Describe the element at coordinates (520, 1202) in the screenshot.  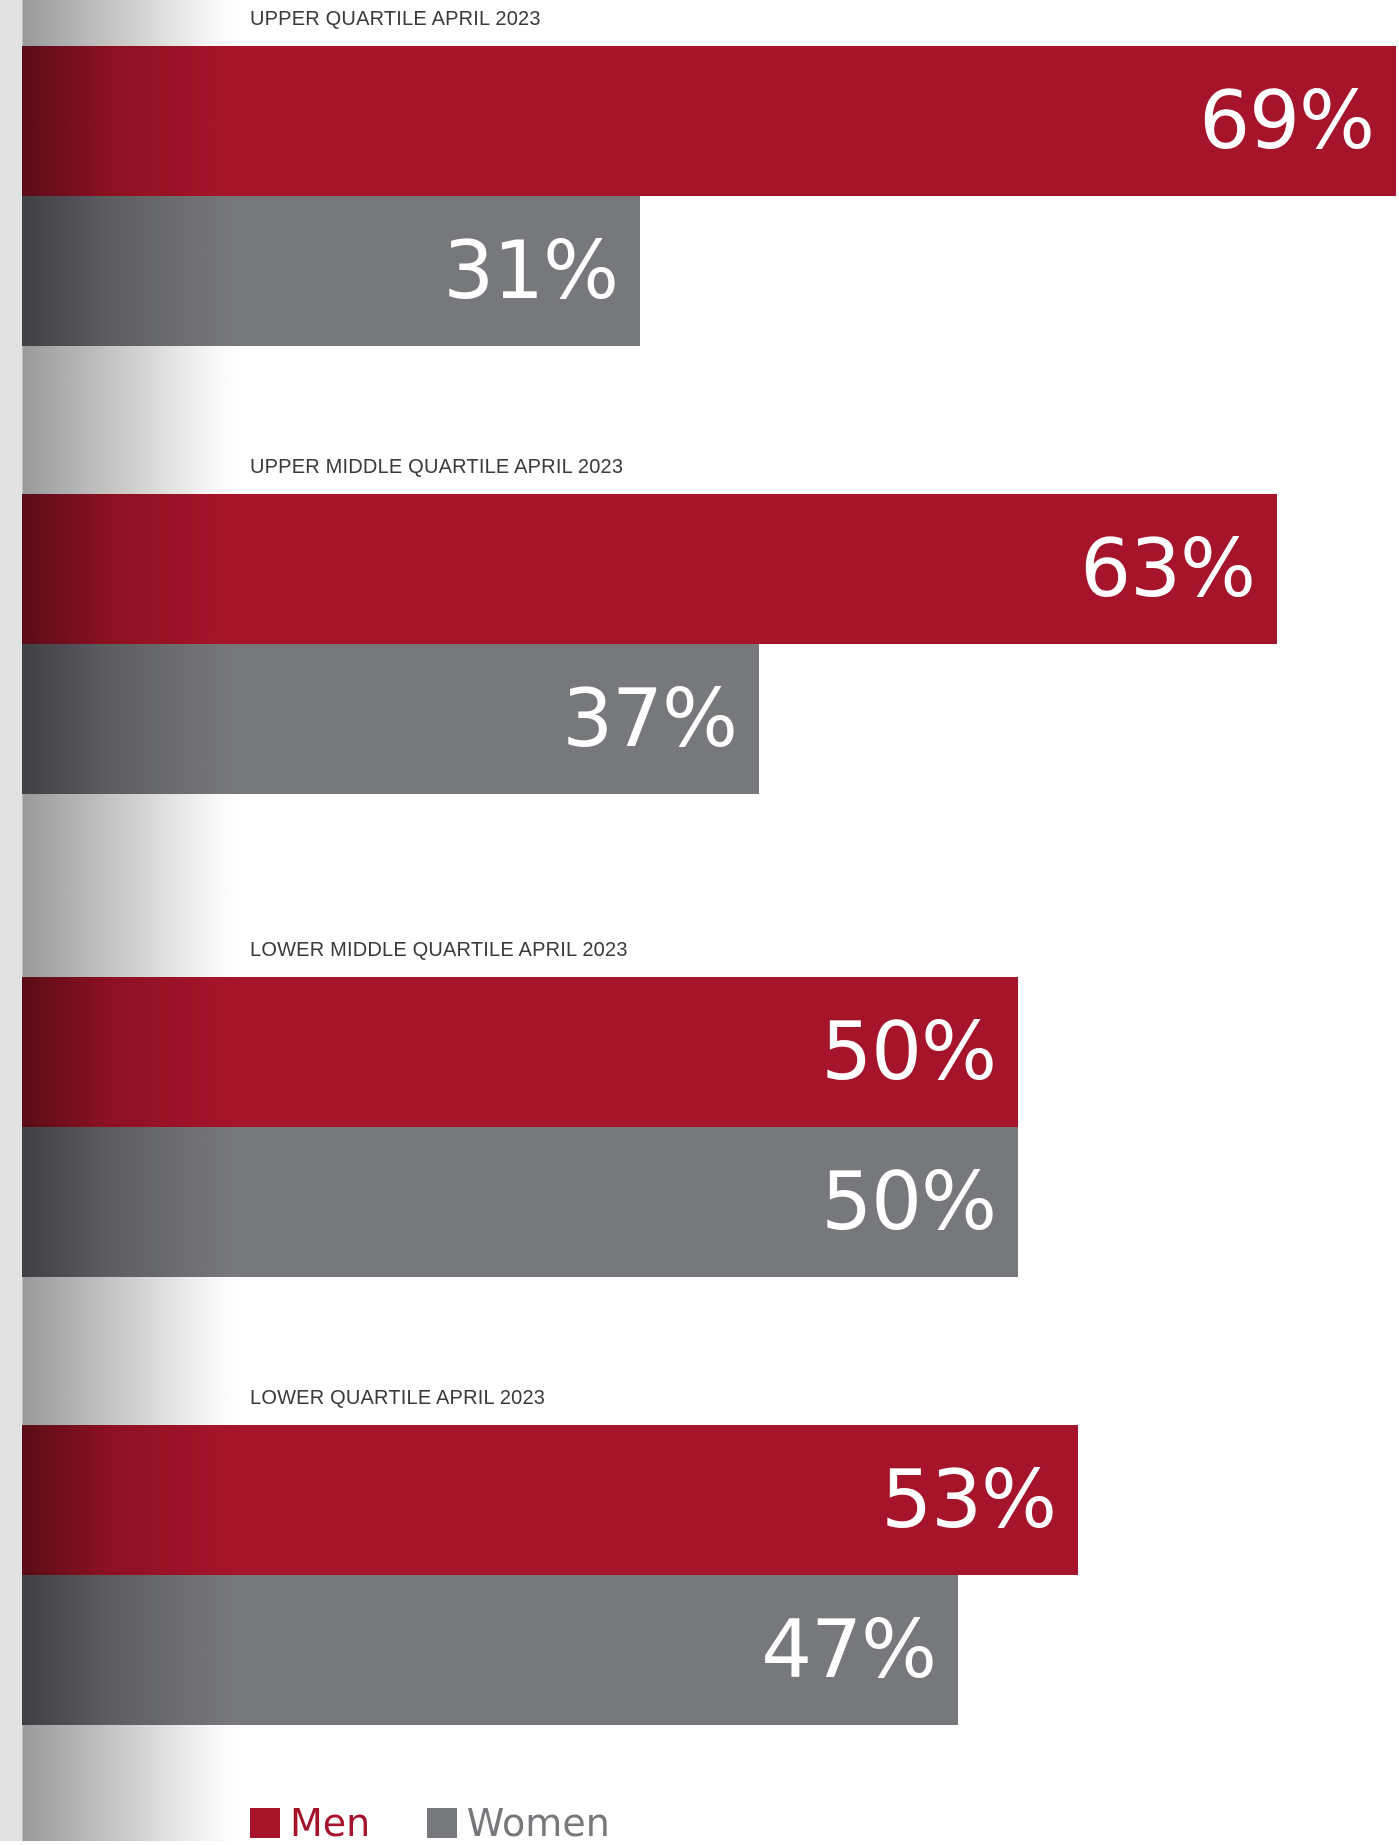
I see `bar-women-3: 50%` at that location.